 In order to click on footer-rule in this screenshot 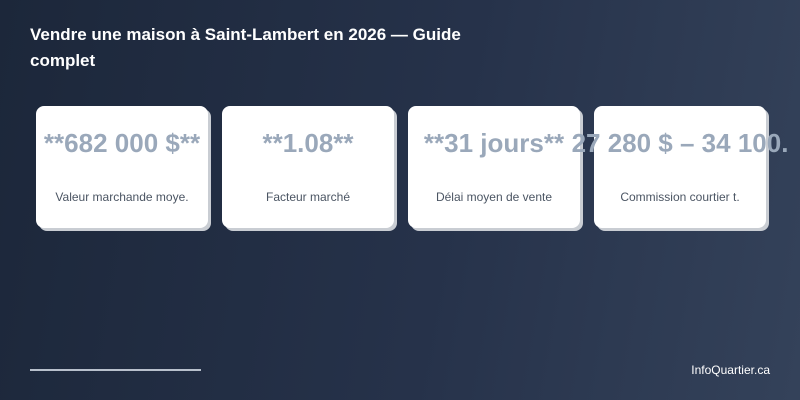, I will do `click(115, 370)`.